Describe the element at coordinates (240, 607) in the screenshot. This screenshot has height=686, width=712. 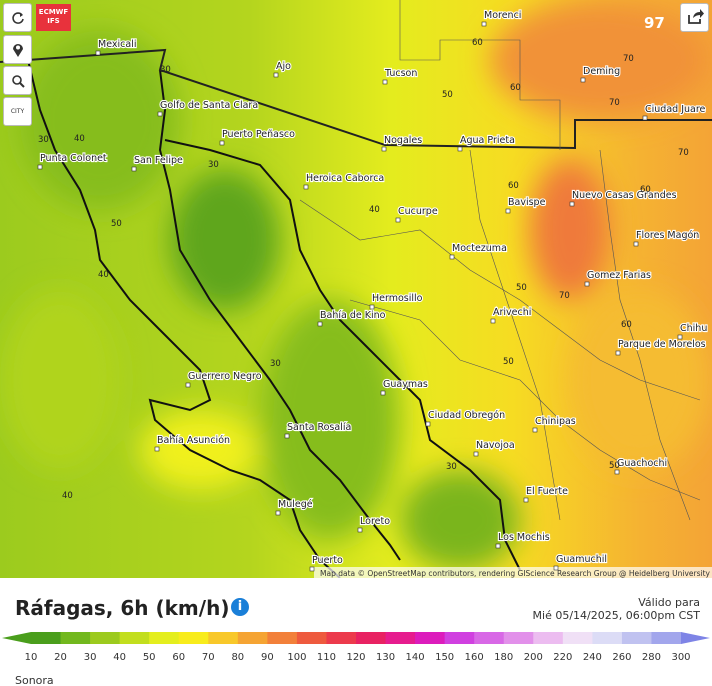
I see `info-button: i` at that location.